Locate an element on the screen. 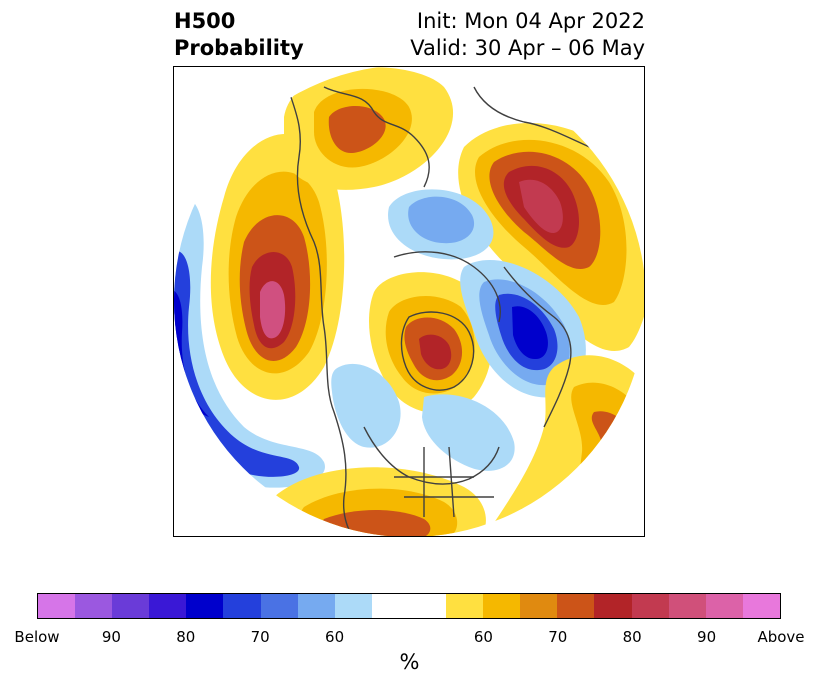 Image resolution: width=819 pixels, height=686 pixels. colorbar-tick-label: Above is located at coordinates (781, 637).